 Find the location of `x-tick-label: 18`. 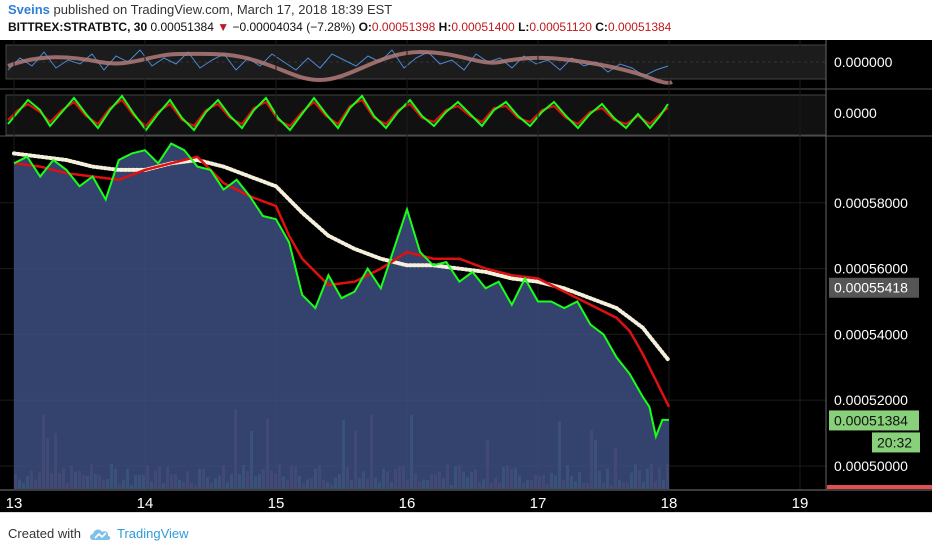

x-tick-label: 18 is located at coordinates (669, 503).